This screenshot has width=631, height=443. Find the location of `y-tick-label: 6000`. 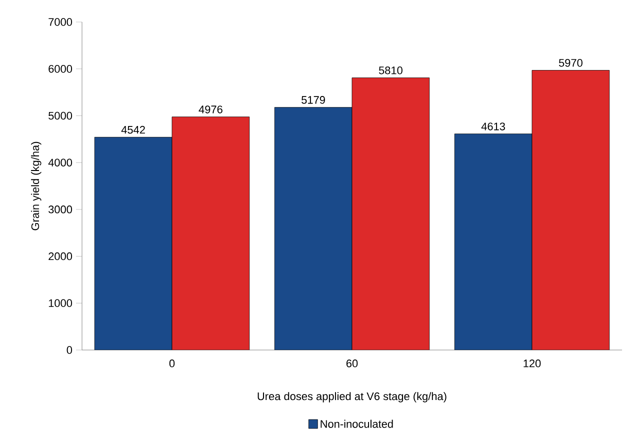

y-tick-label: 6000 is located at coordinates (60, 68).